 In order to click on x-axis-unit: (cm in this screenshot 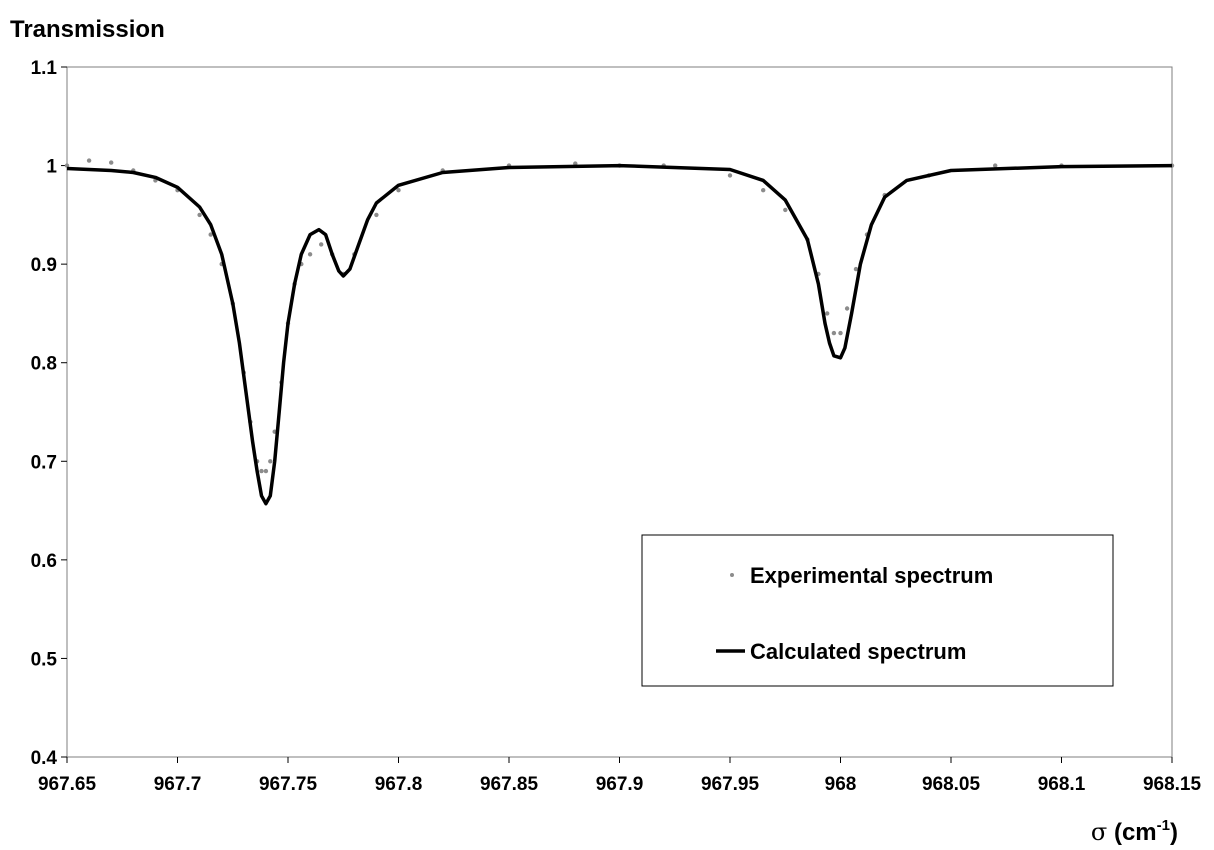, I will do `click(1131, 832)`.